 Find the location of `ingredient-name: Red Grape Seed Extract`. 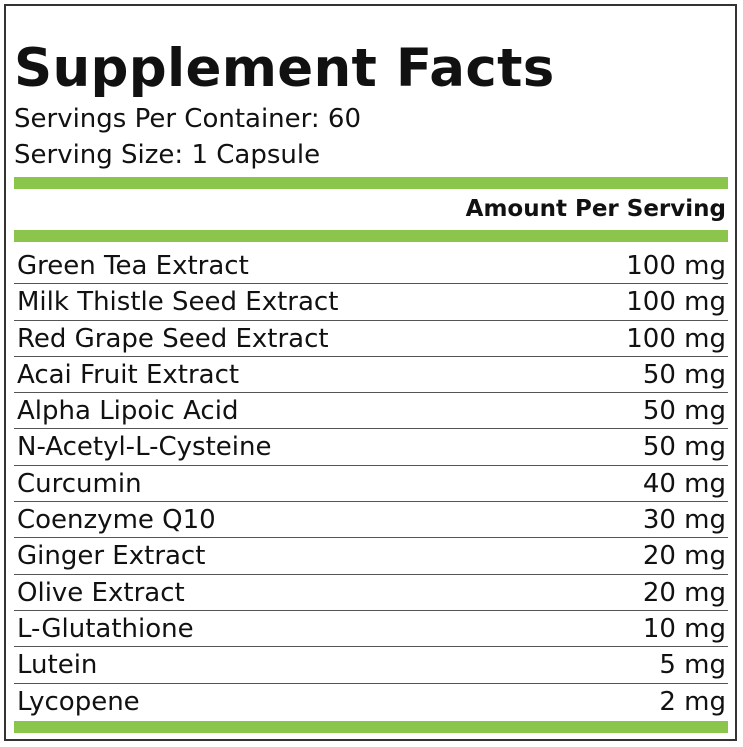

ingredient-name: Red Grape Seed Extract is located at coordinates (173, 338).